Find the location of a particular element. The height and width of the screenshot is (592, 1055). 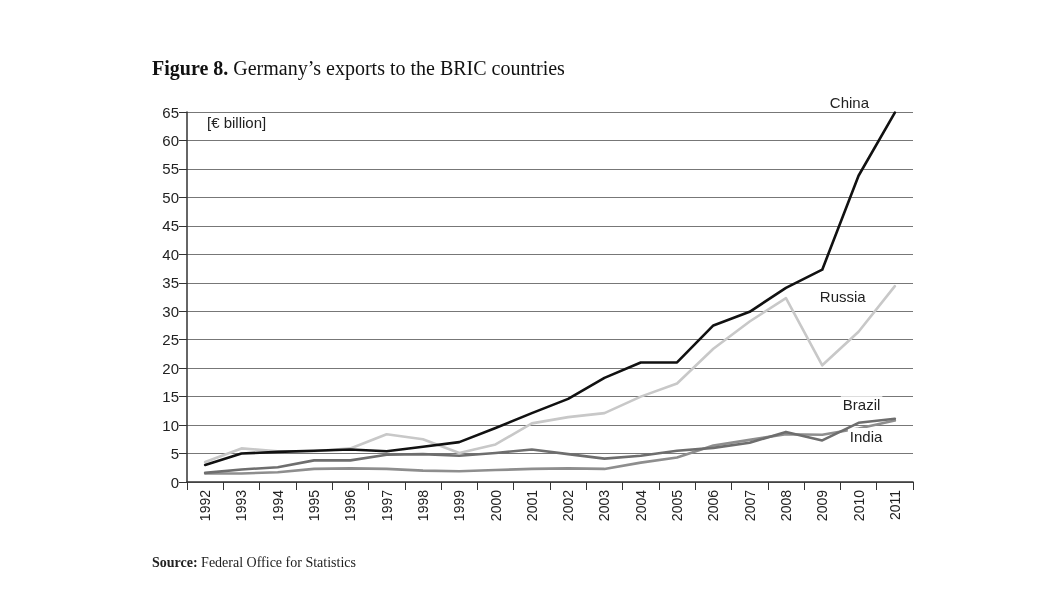

x-tick-label: 2003 is located at coordinates (604, 505).